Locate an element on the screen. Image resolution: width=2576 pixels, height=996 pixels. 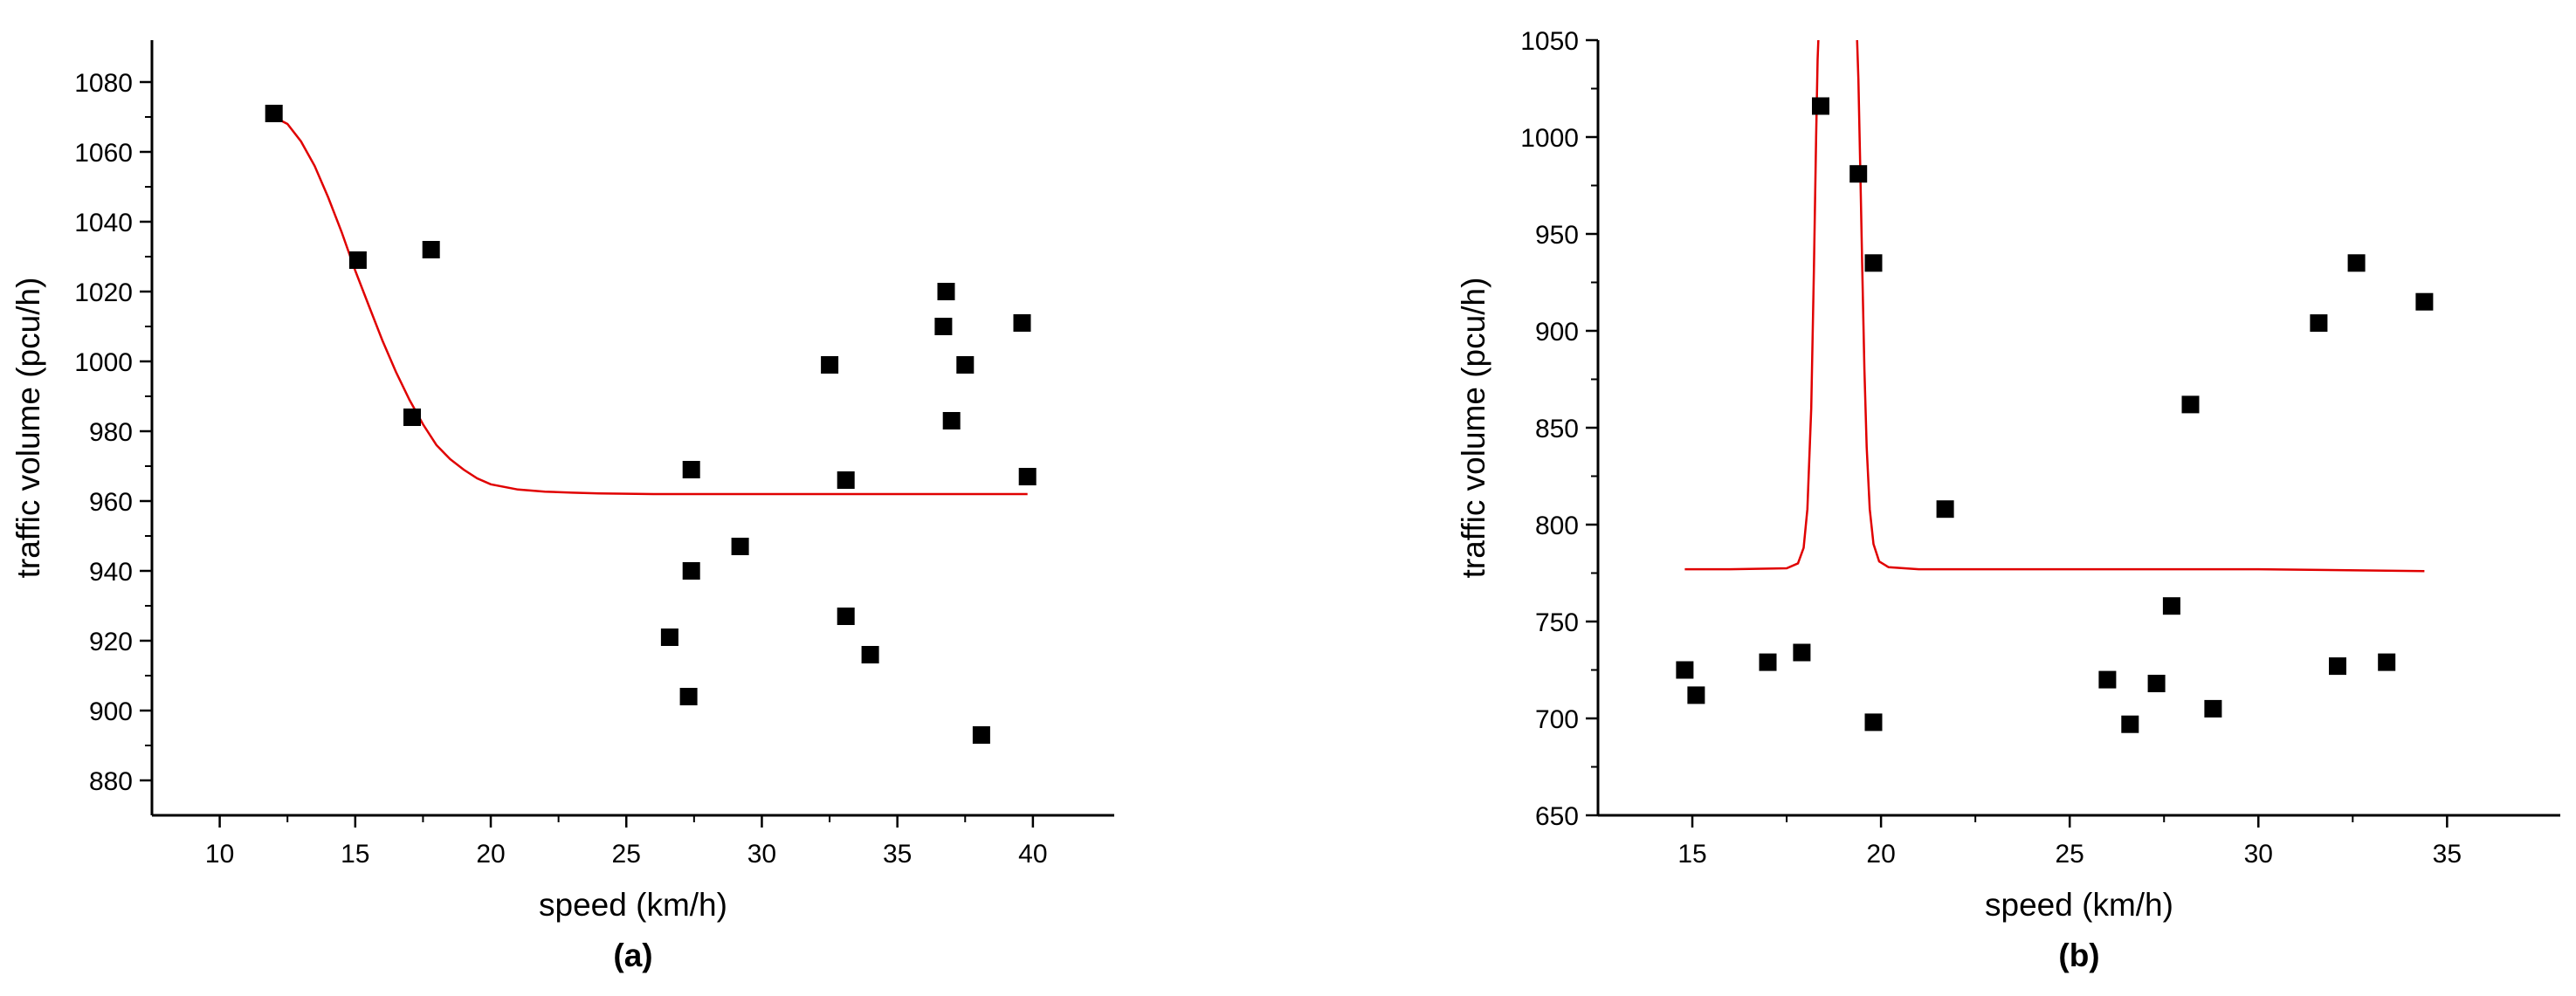
y-tick-label: 980 is located at coordinates (111, 433).